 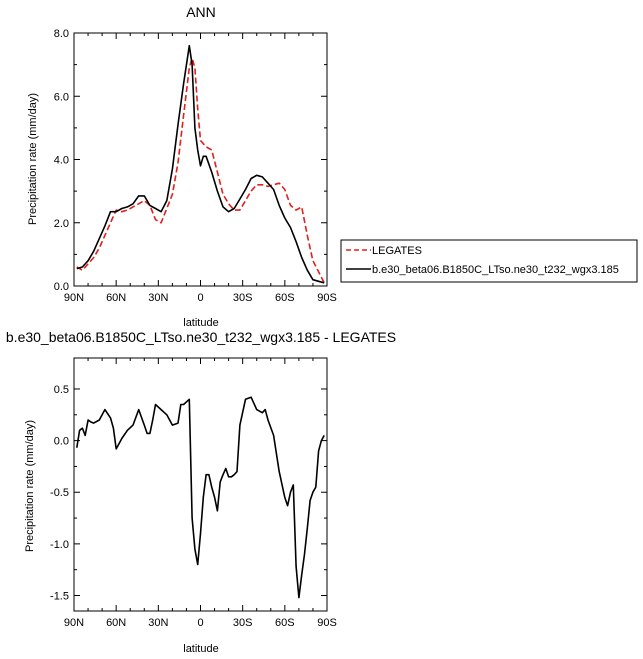 What do you see at coordinates (201, 12) in the screenshot?
I see `chart-title: ANN` at bounding box center [201, 12].